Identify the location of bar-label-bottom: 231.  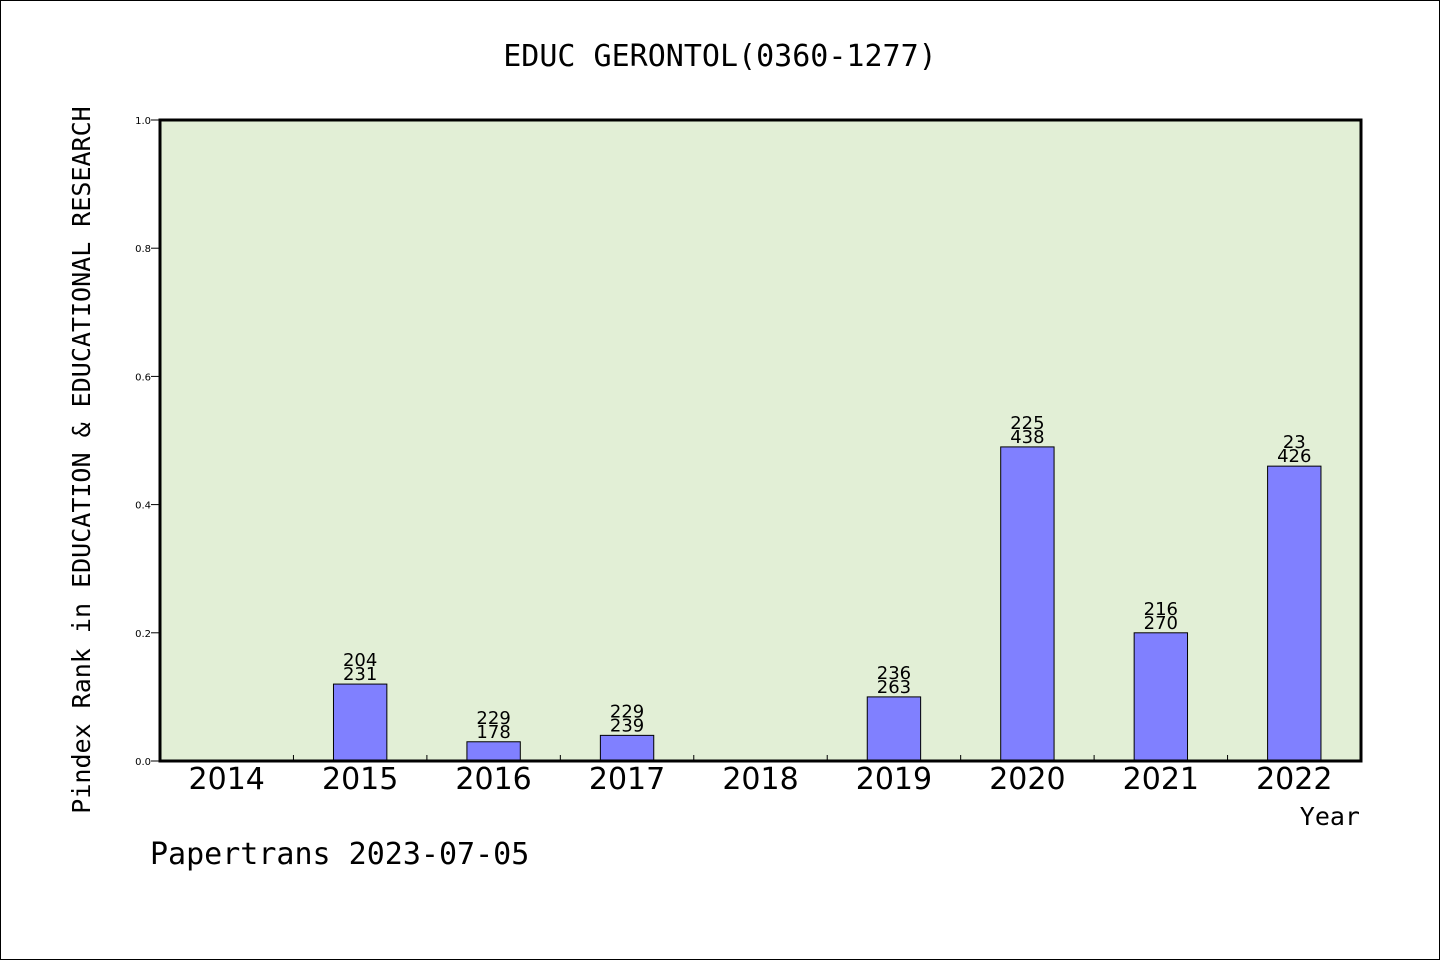
(360, 674).